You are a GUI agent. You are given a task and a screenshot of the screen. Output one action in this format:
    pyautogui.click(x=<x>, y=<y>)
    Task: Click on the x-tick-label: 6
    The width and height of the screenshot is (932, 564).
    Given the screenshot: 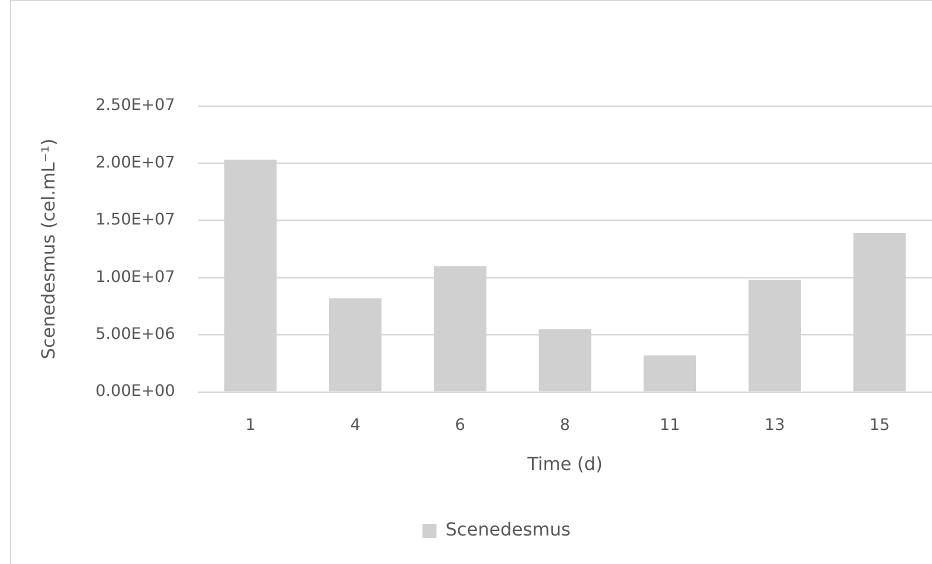 What is the action you would take?
    pyautogui.click(x=460, y=424)
    